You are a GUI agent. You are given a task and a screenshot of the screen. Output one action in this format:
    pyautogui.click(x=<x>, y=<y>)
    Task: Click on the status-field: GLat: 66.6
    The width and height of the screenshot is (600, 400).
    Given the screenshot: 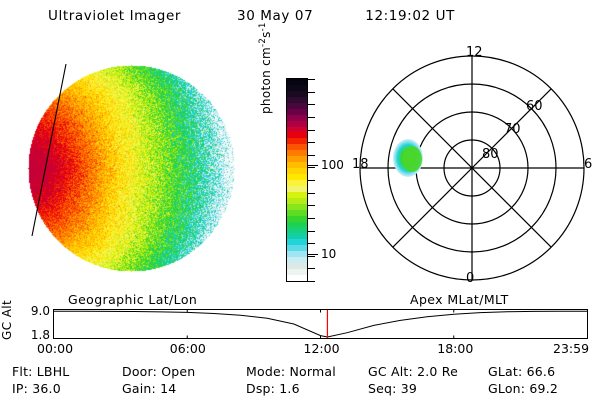 What is the action you would take?
    pyautogui.click(x=521, y=371)
    